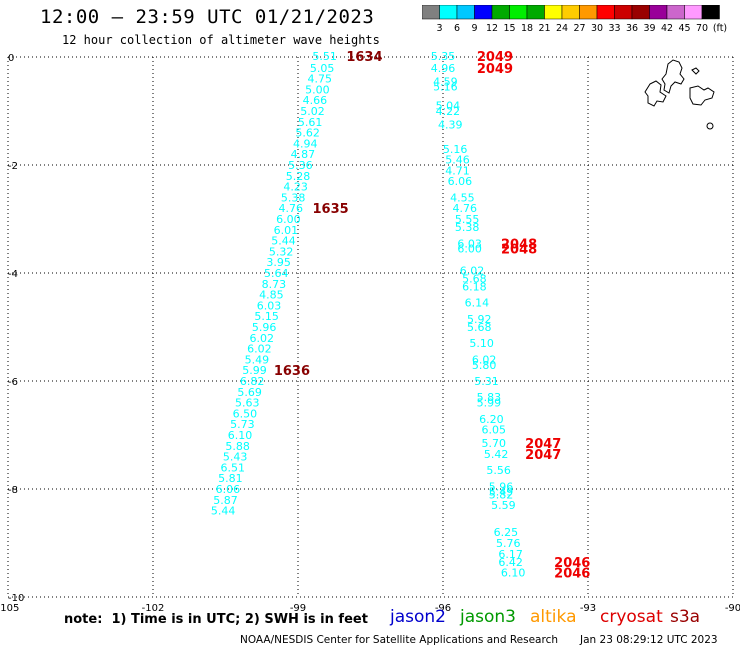 This screenshot has width=740, height=650. Describe the element at coordinates (562, 28) in the screenshot. I see `color-scale-label: 24` at that location.